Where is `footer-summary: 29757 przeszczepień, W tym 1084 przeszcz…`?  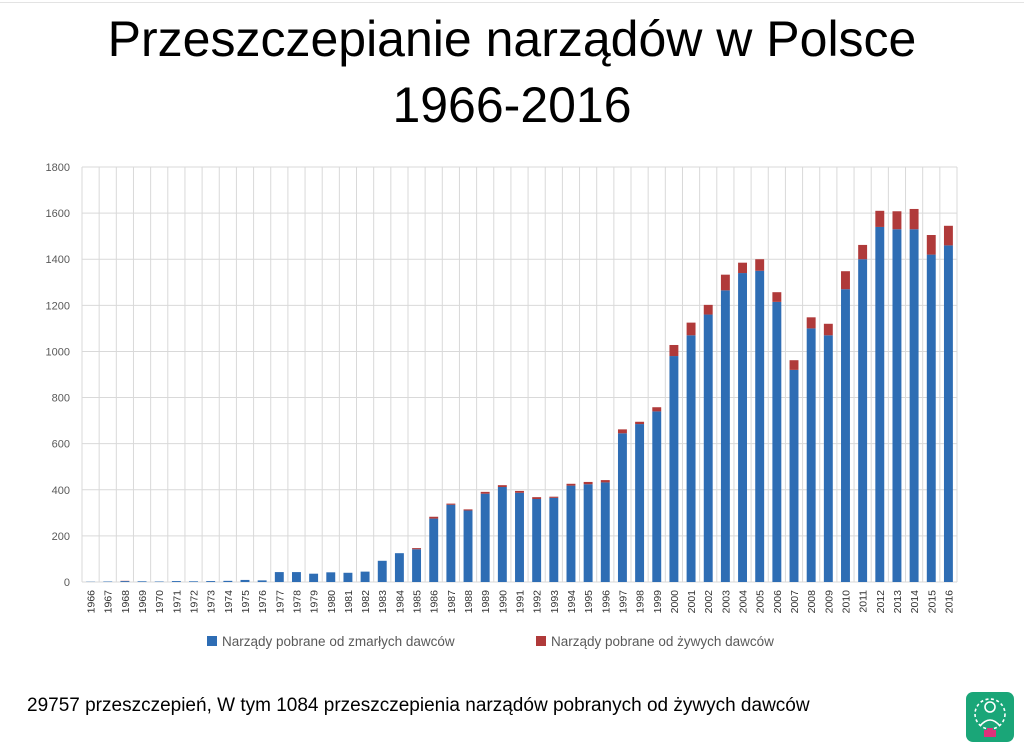 footer-summary: 29757 przeszczepień, W tym 1084 przeszcz… is located at coordinates (418, 706).